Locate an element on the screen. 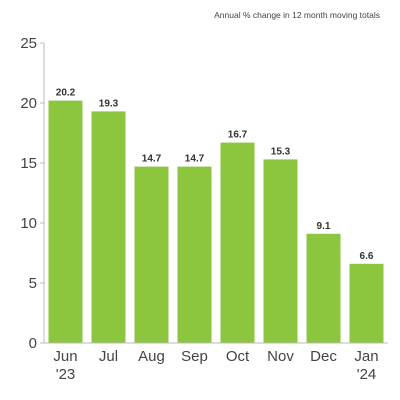  x-tick-label: '24 is located at coordinates (367, 374).